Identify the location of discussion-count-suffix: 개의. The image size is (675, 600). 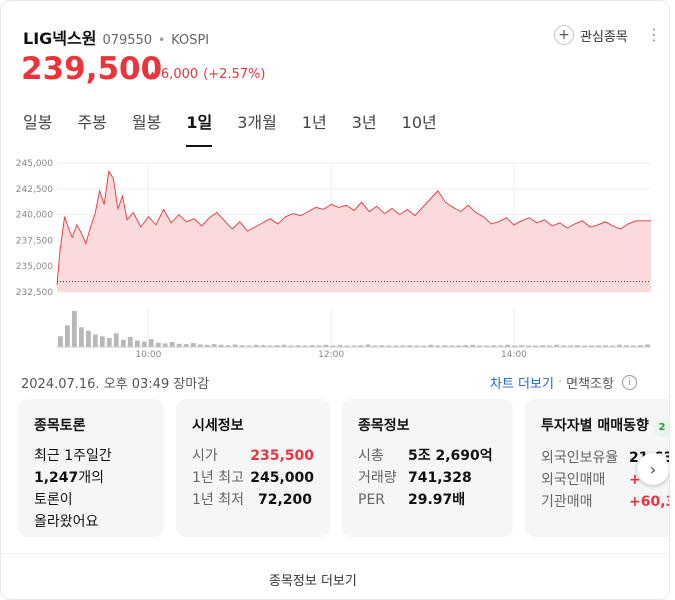
(91, 478).